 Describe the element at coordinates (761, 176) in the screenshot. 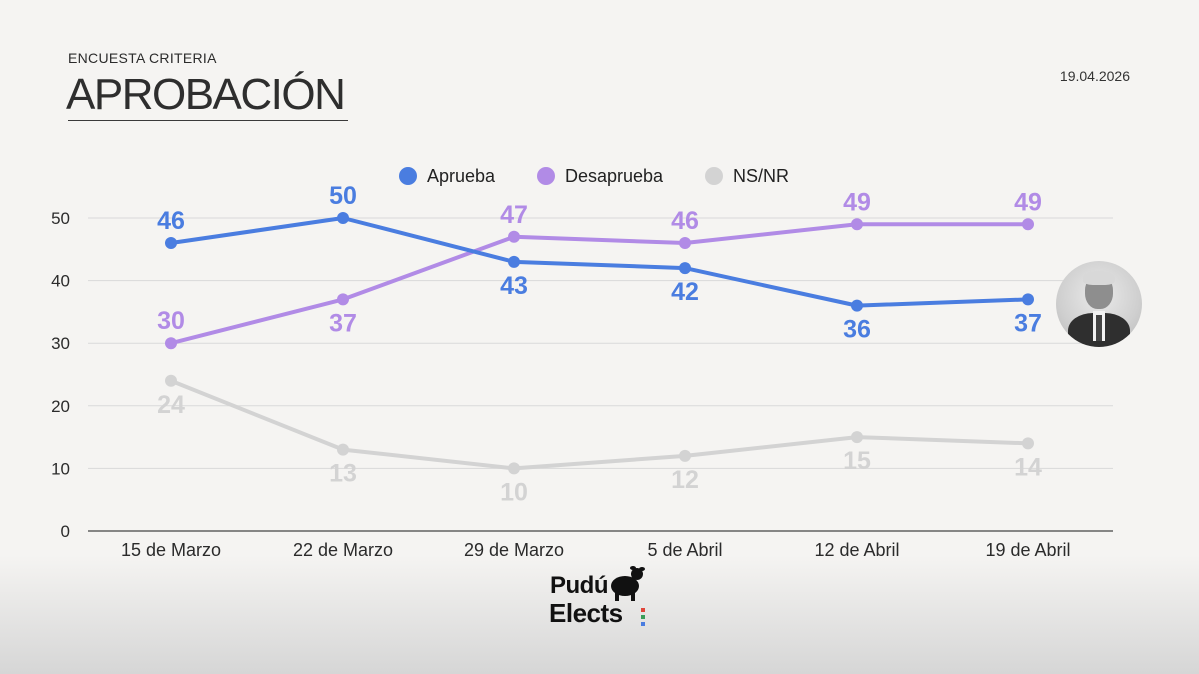

I see `legend-label: NS/NR` at that location.